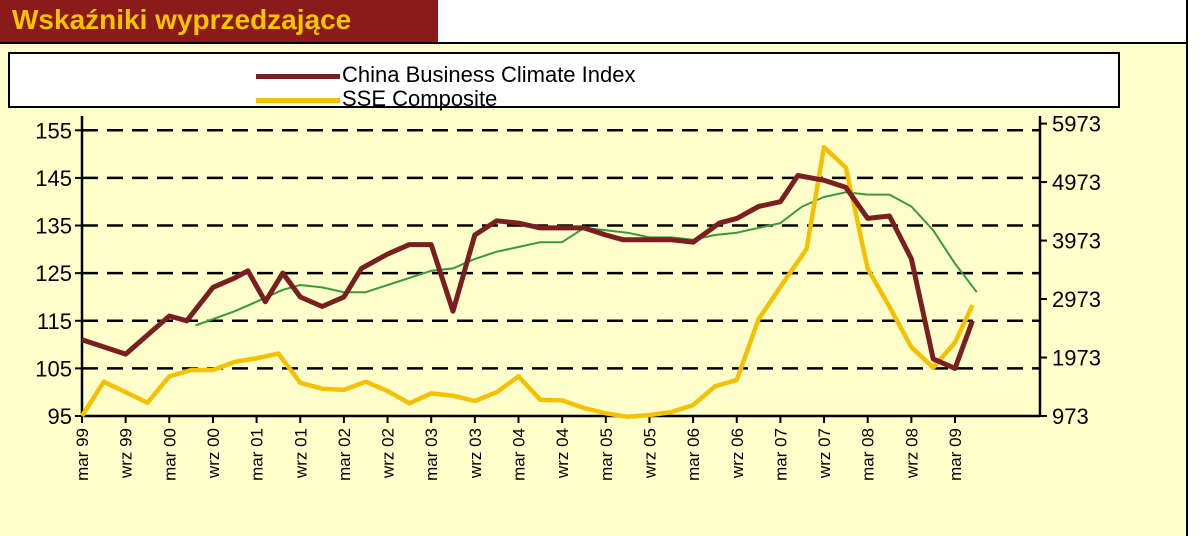 The image size is (1200, 536). What do you see at coordinates (169, 454) in the screenshot?
I see `x-tick-label: mar 00` at bounding box center [169, 454].